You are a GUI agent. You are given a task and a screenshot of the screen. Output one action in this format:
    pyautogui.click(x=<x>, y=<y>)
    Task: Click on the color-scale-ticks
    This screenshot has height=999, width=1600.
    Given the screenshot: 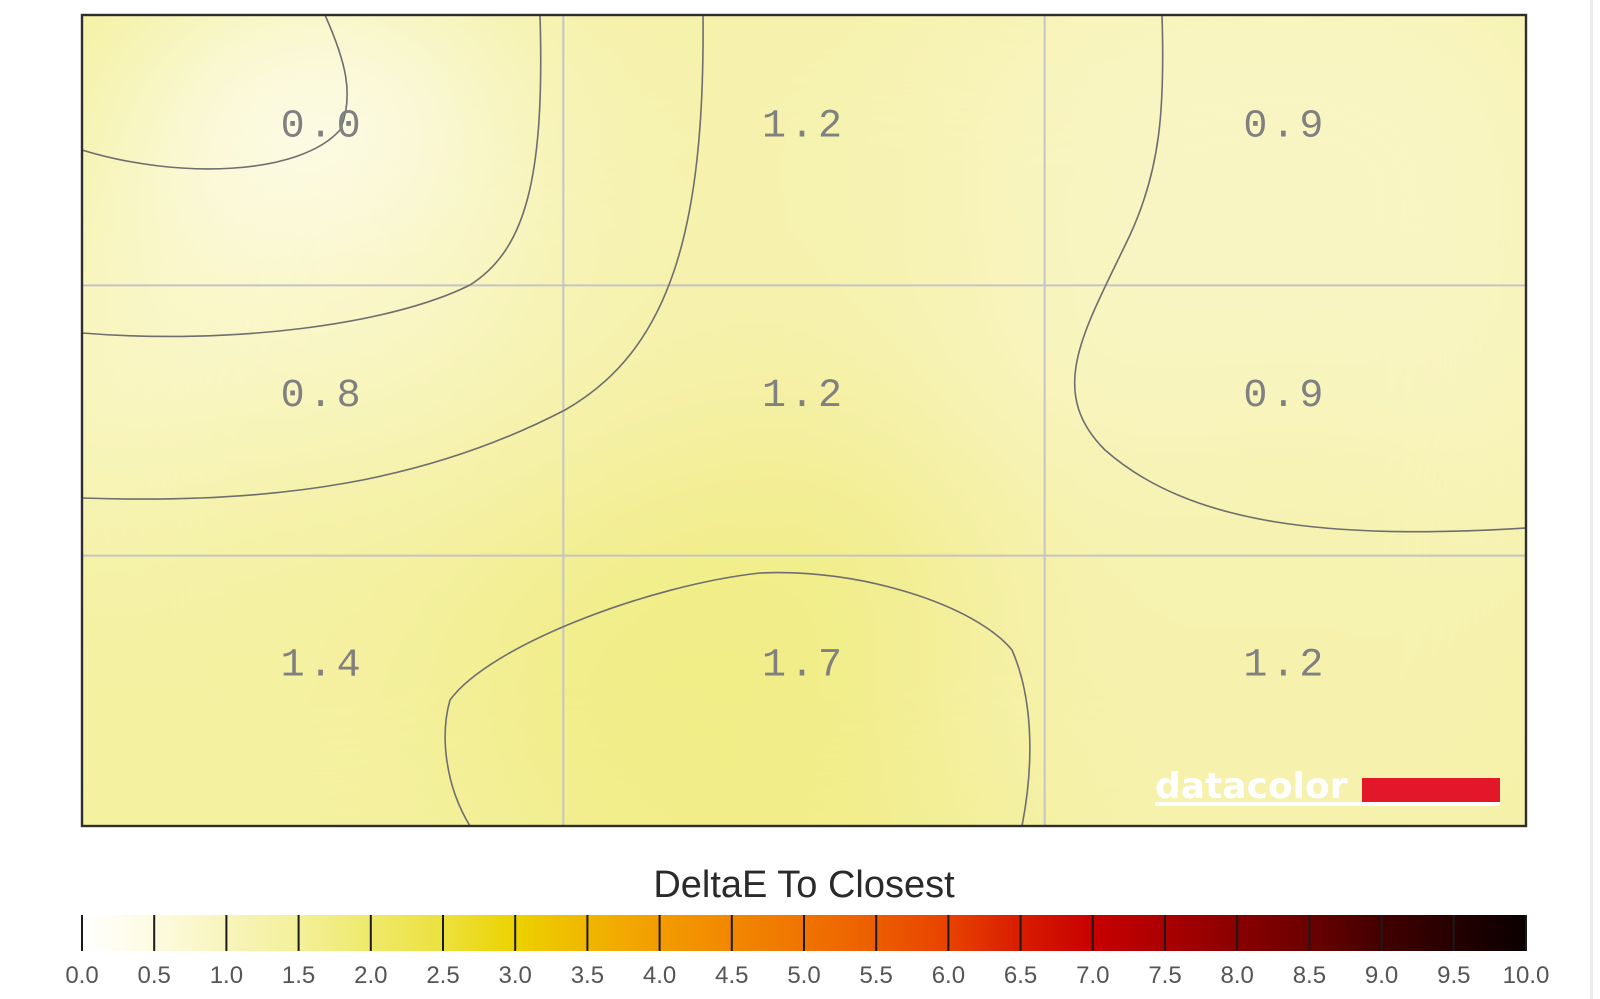 What is the action you would take?
    pyautogui.click(x=804, y=933)
    